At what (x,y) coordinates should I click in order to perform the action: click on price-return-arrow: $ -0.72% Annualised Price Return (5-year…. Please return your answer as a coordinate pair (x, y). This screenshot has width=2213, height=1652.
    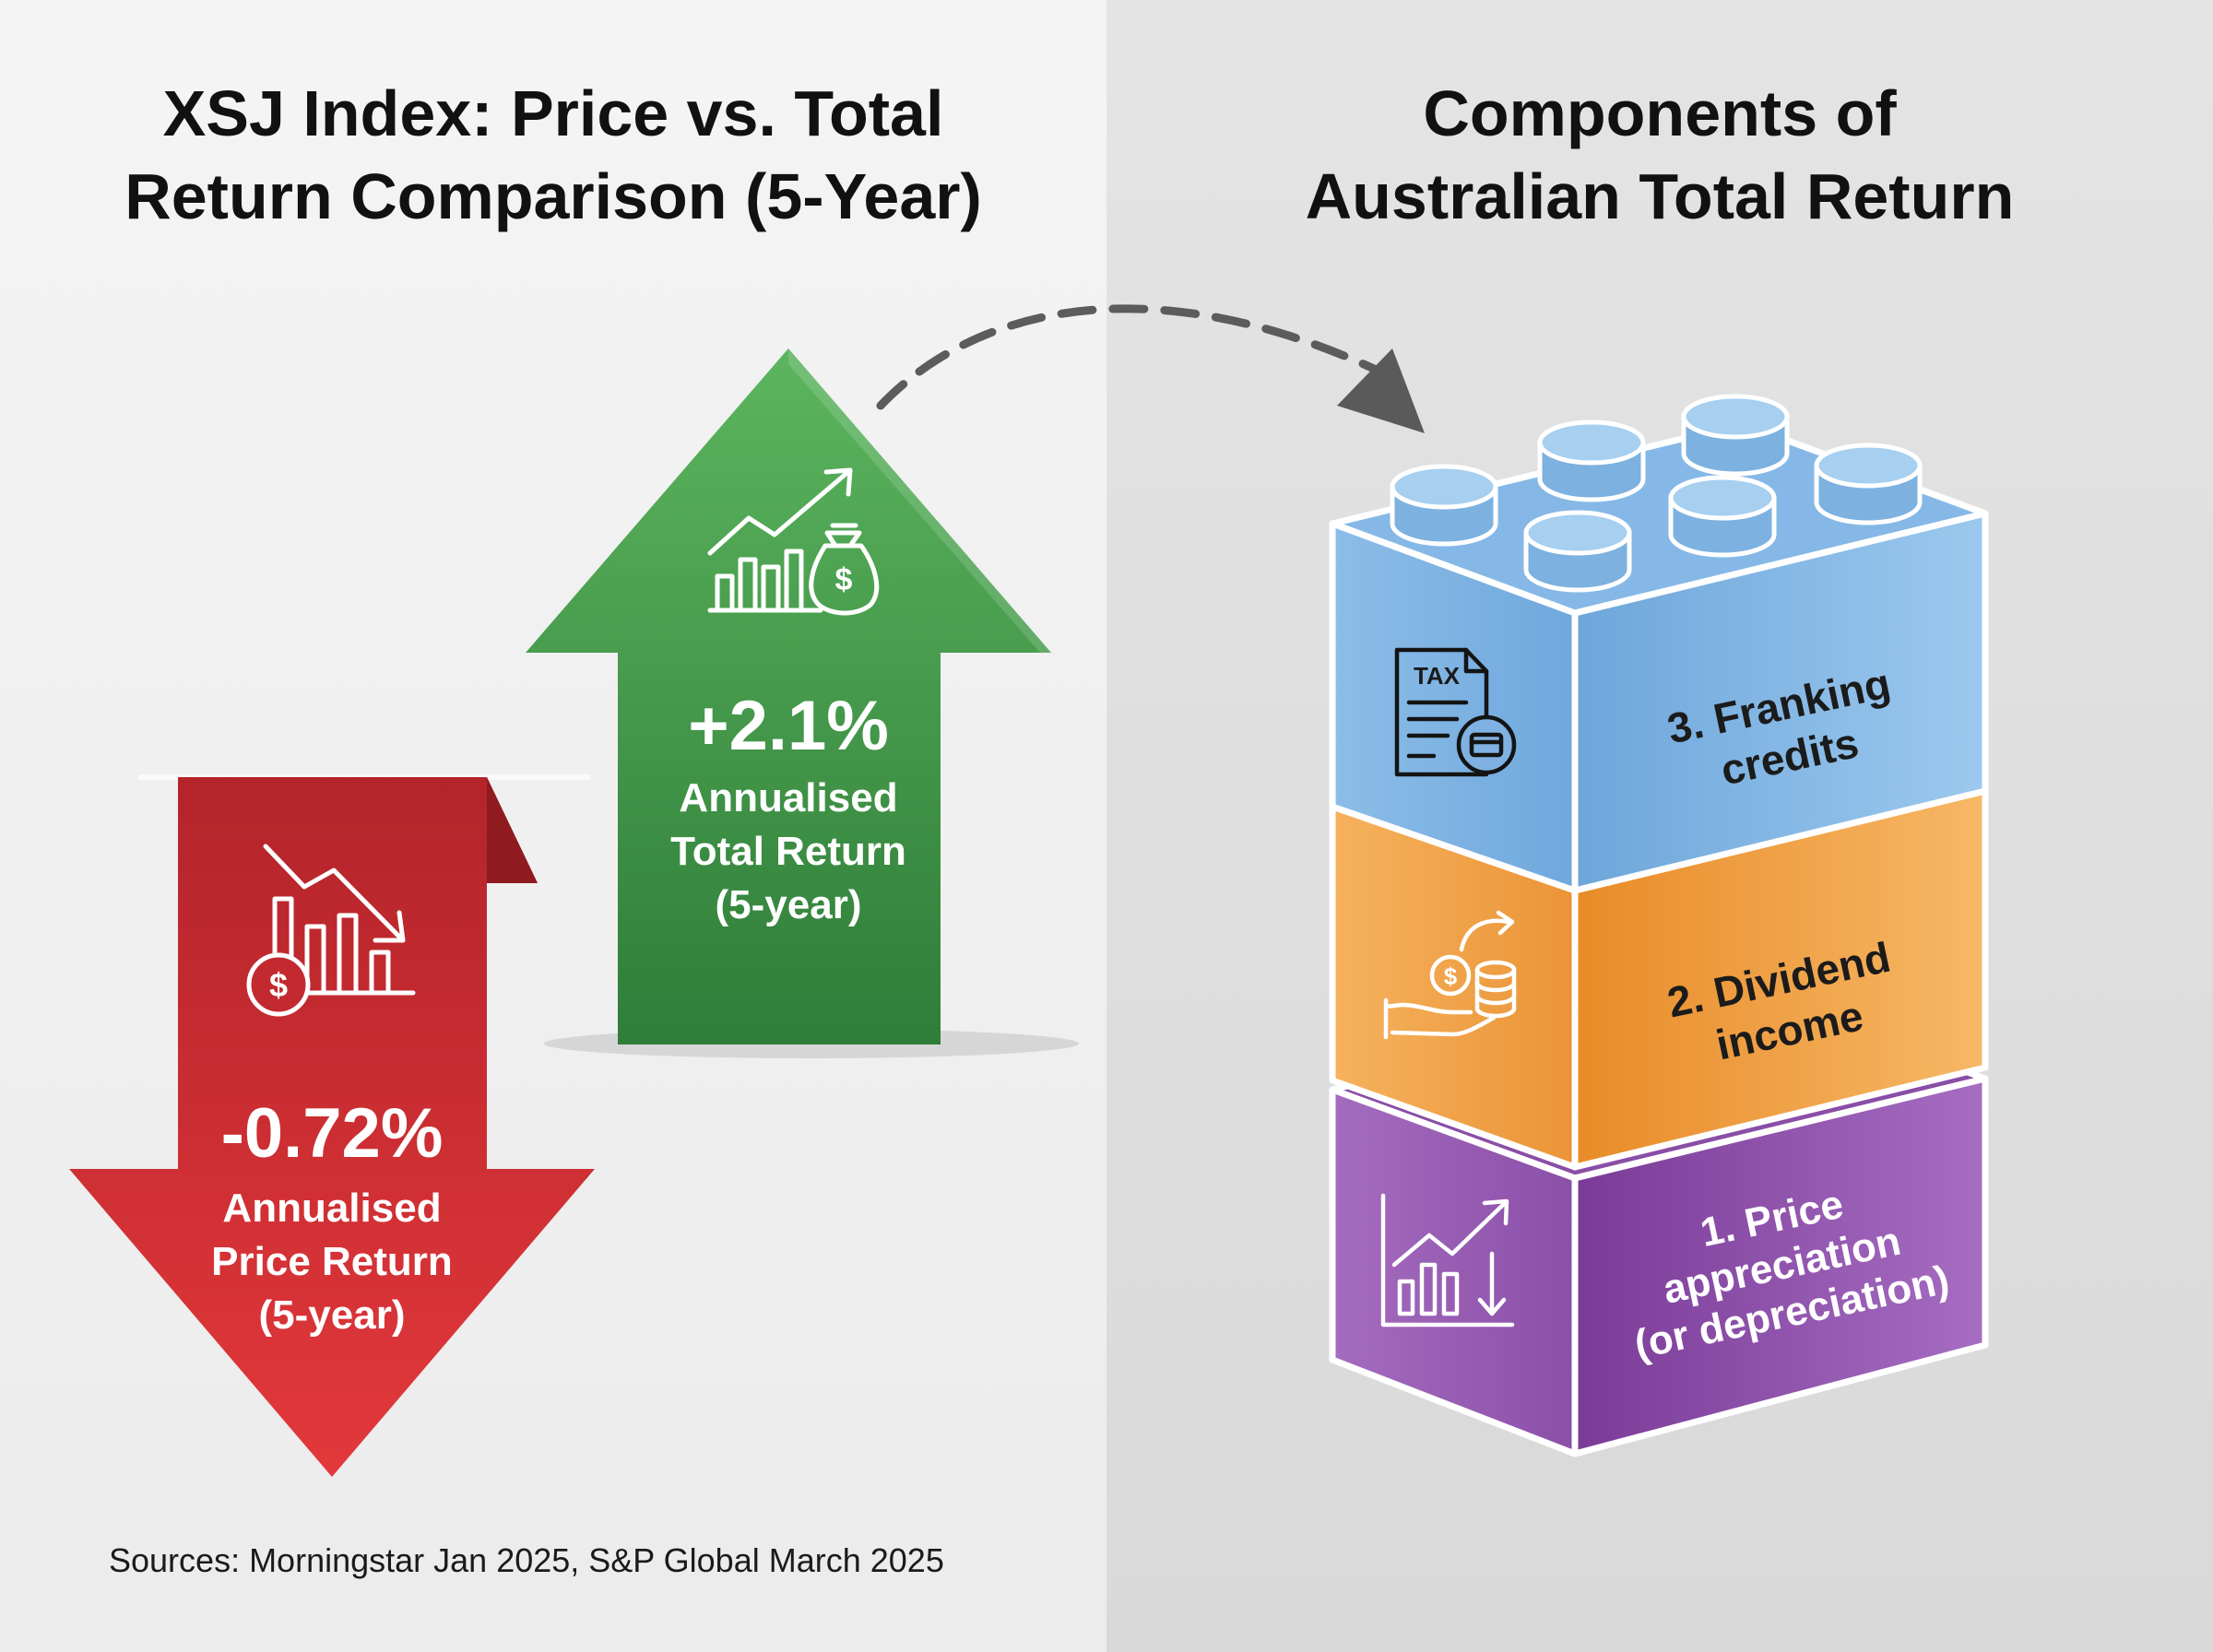
    Looking at the image, I should click on (332, 1125).